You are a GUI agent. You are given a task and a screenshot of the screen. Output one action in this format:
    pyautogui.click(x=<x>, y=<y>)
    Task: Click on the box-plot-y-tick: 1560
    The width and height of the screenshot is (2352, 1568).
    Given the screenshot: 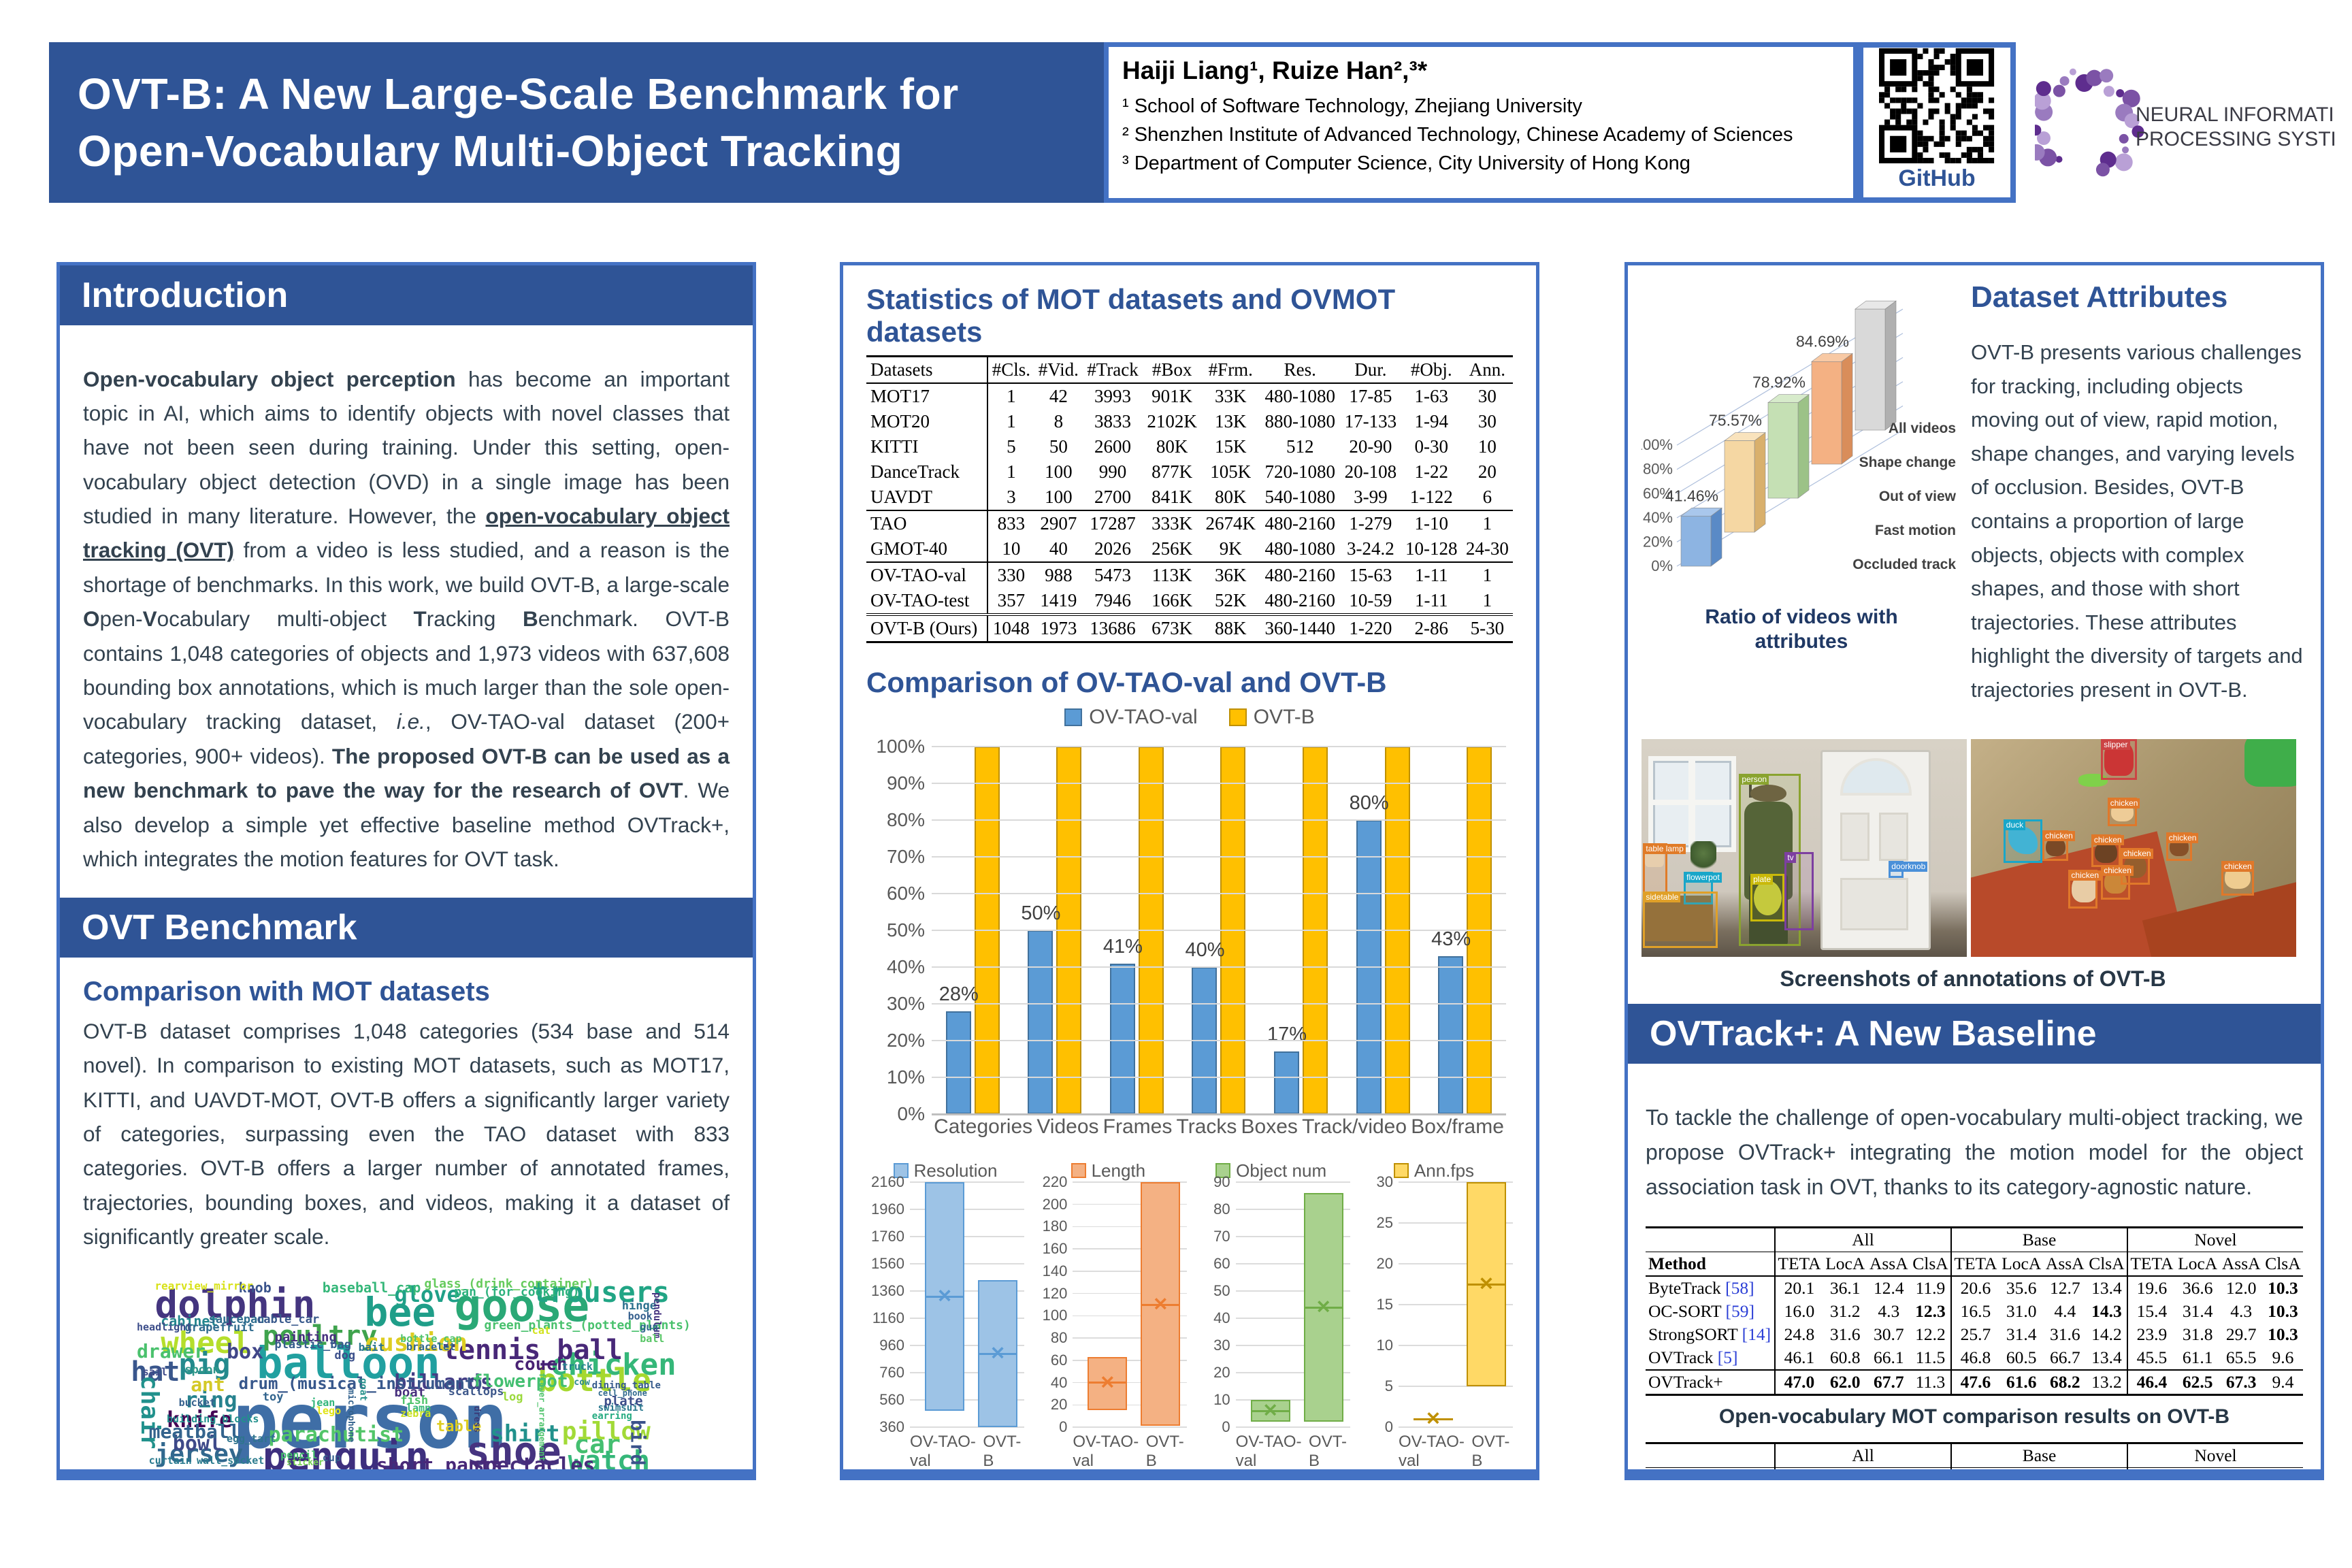 What is the action you would take?
    pyautogui.click(x=887, y=1263)
    